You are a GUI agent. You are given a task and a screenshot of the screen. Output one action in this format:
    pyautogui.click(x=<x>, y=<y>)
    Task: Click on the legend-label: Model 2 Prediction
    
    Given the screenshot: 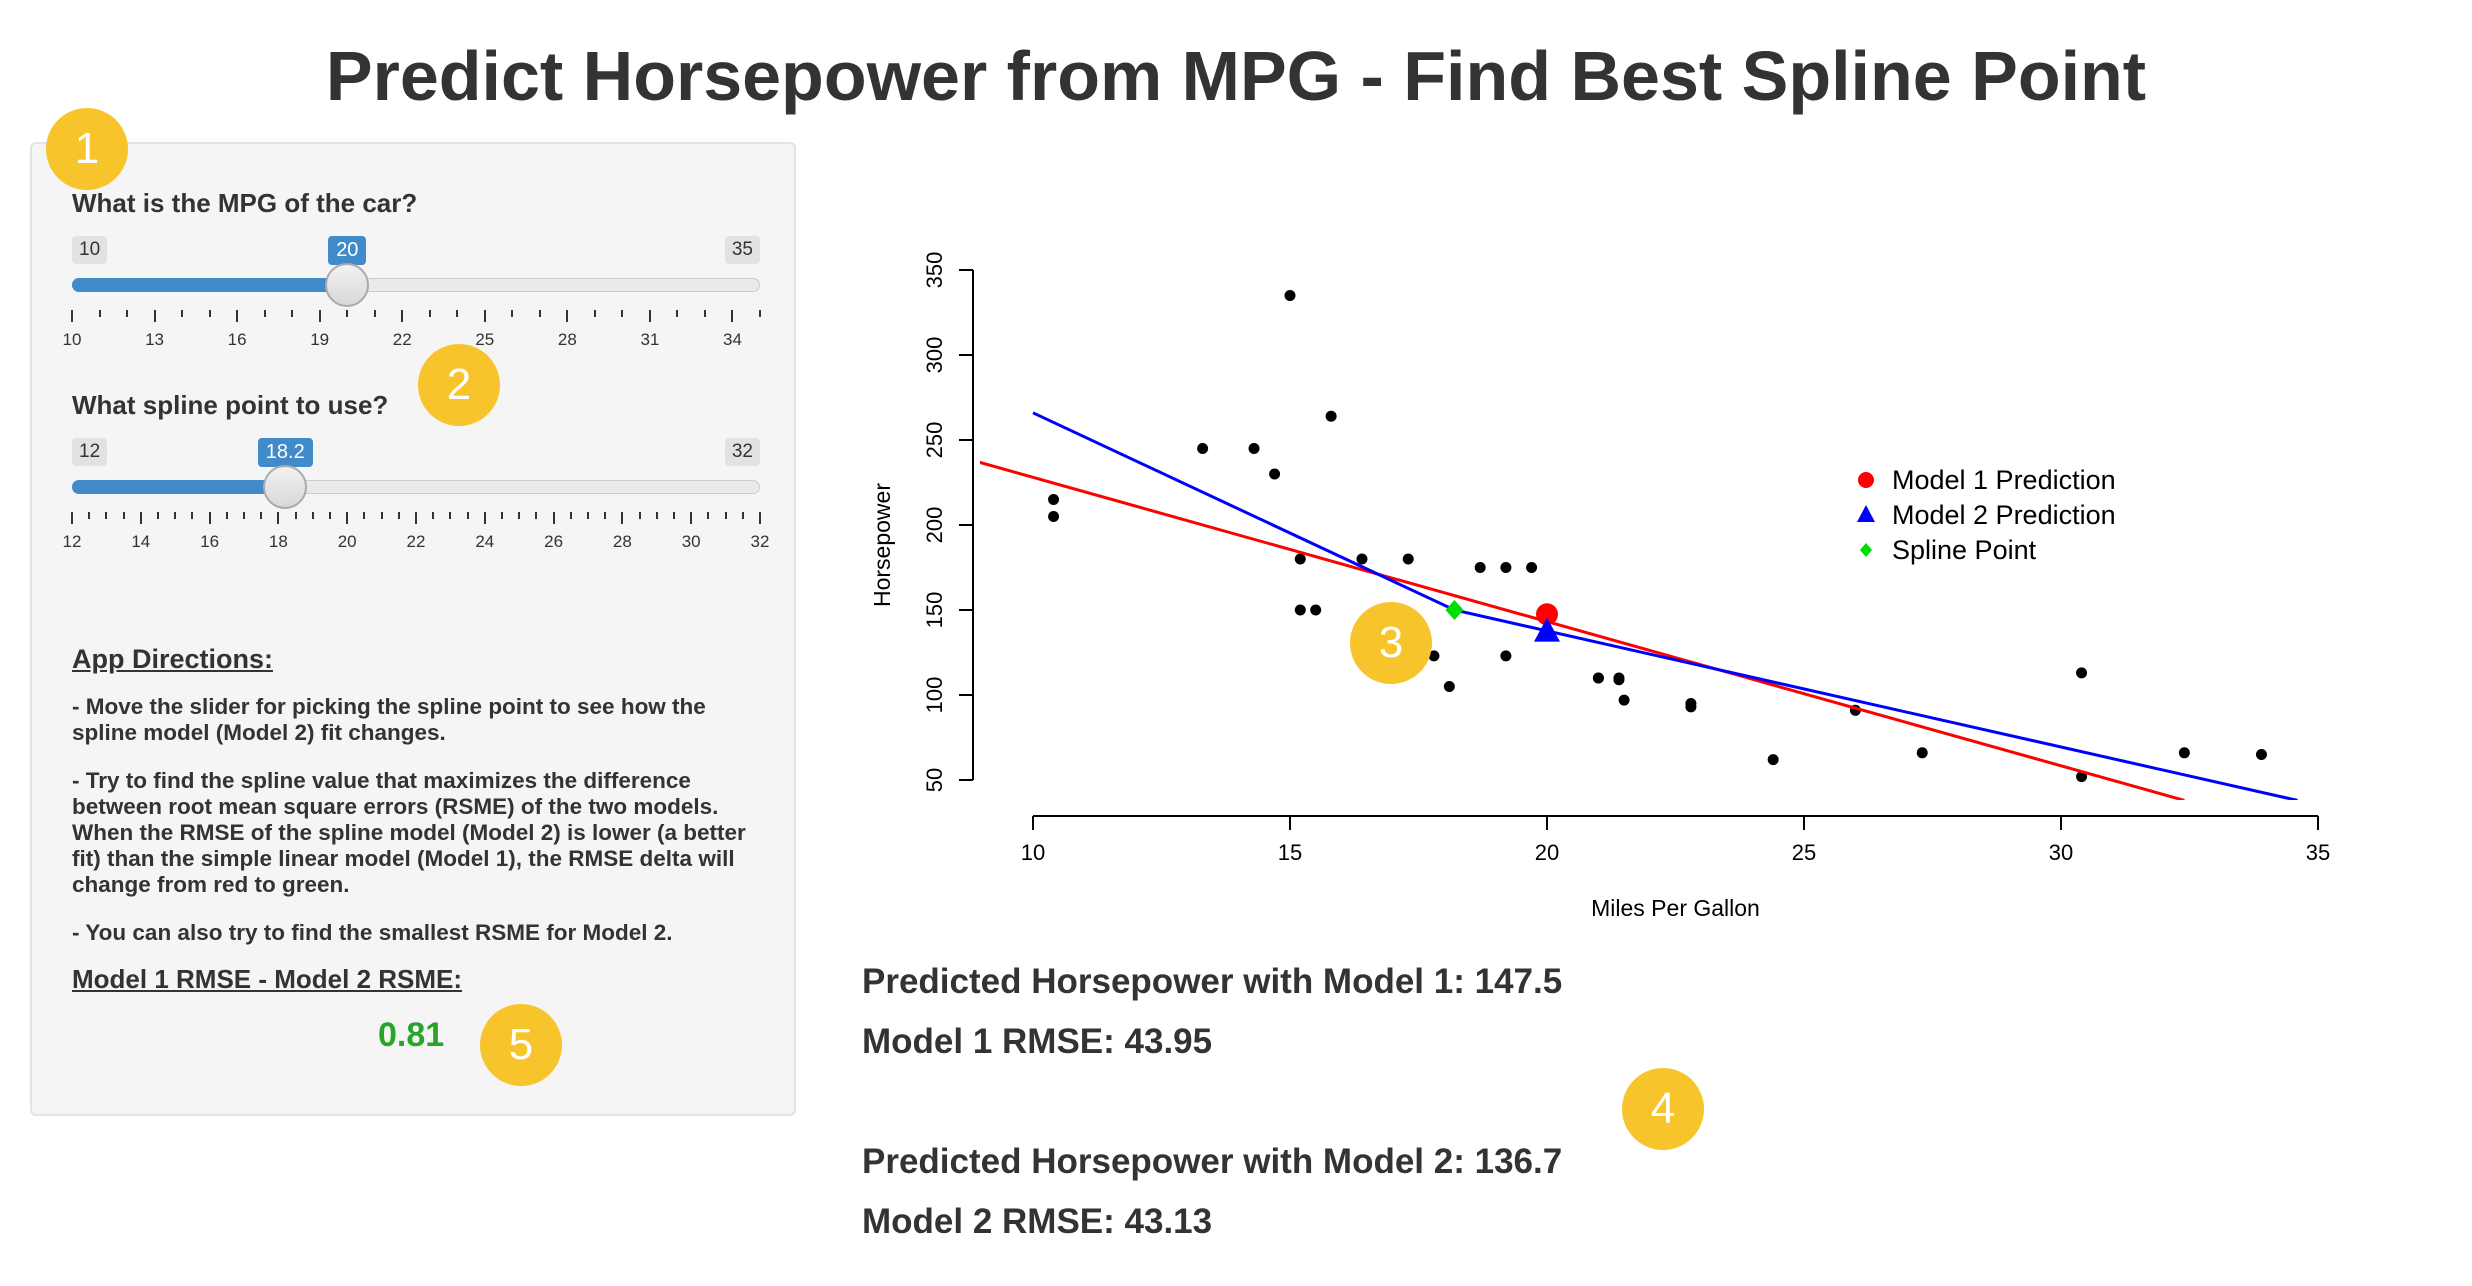 What is the action you would take?
    pyautogui.click(x=2004, y=515)
    